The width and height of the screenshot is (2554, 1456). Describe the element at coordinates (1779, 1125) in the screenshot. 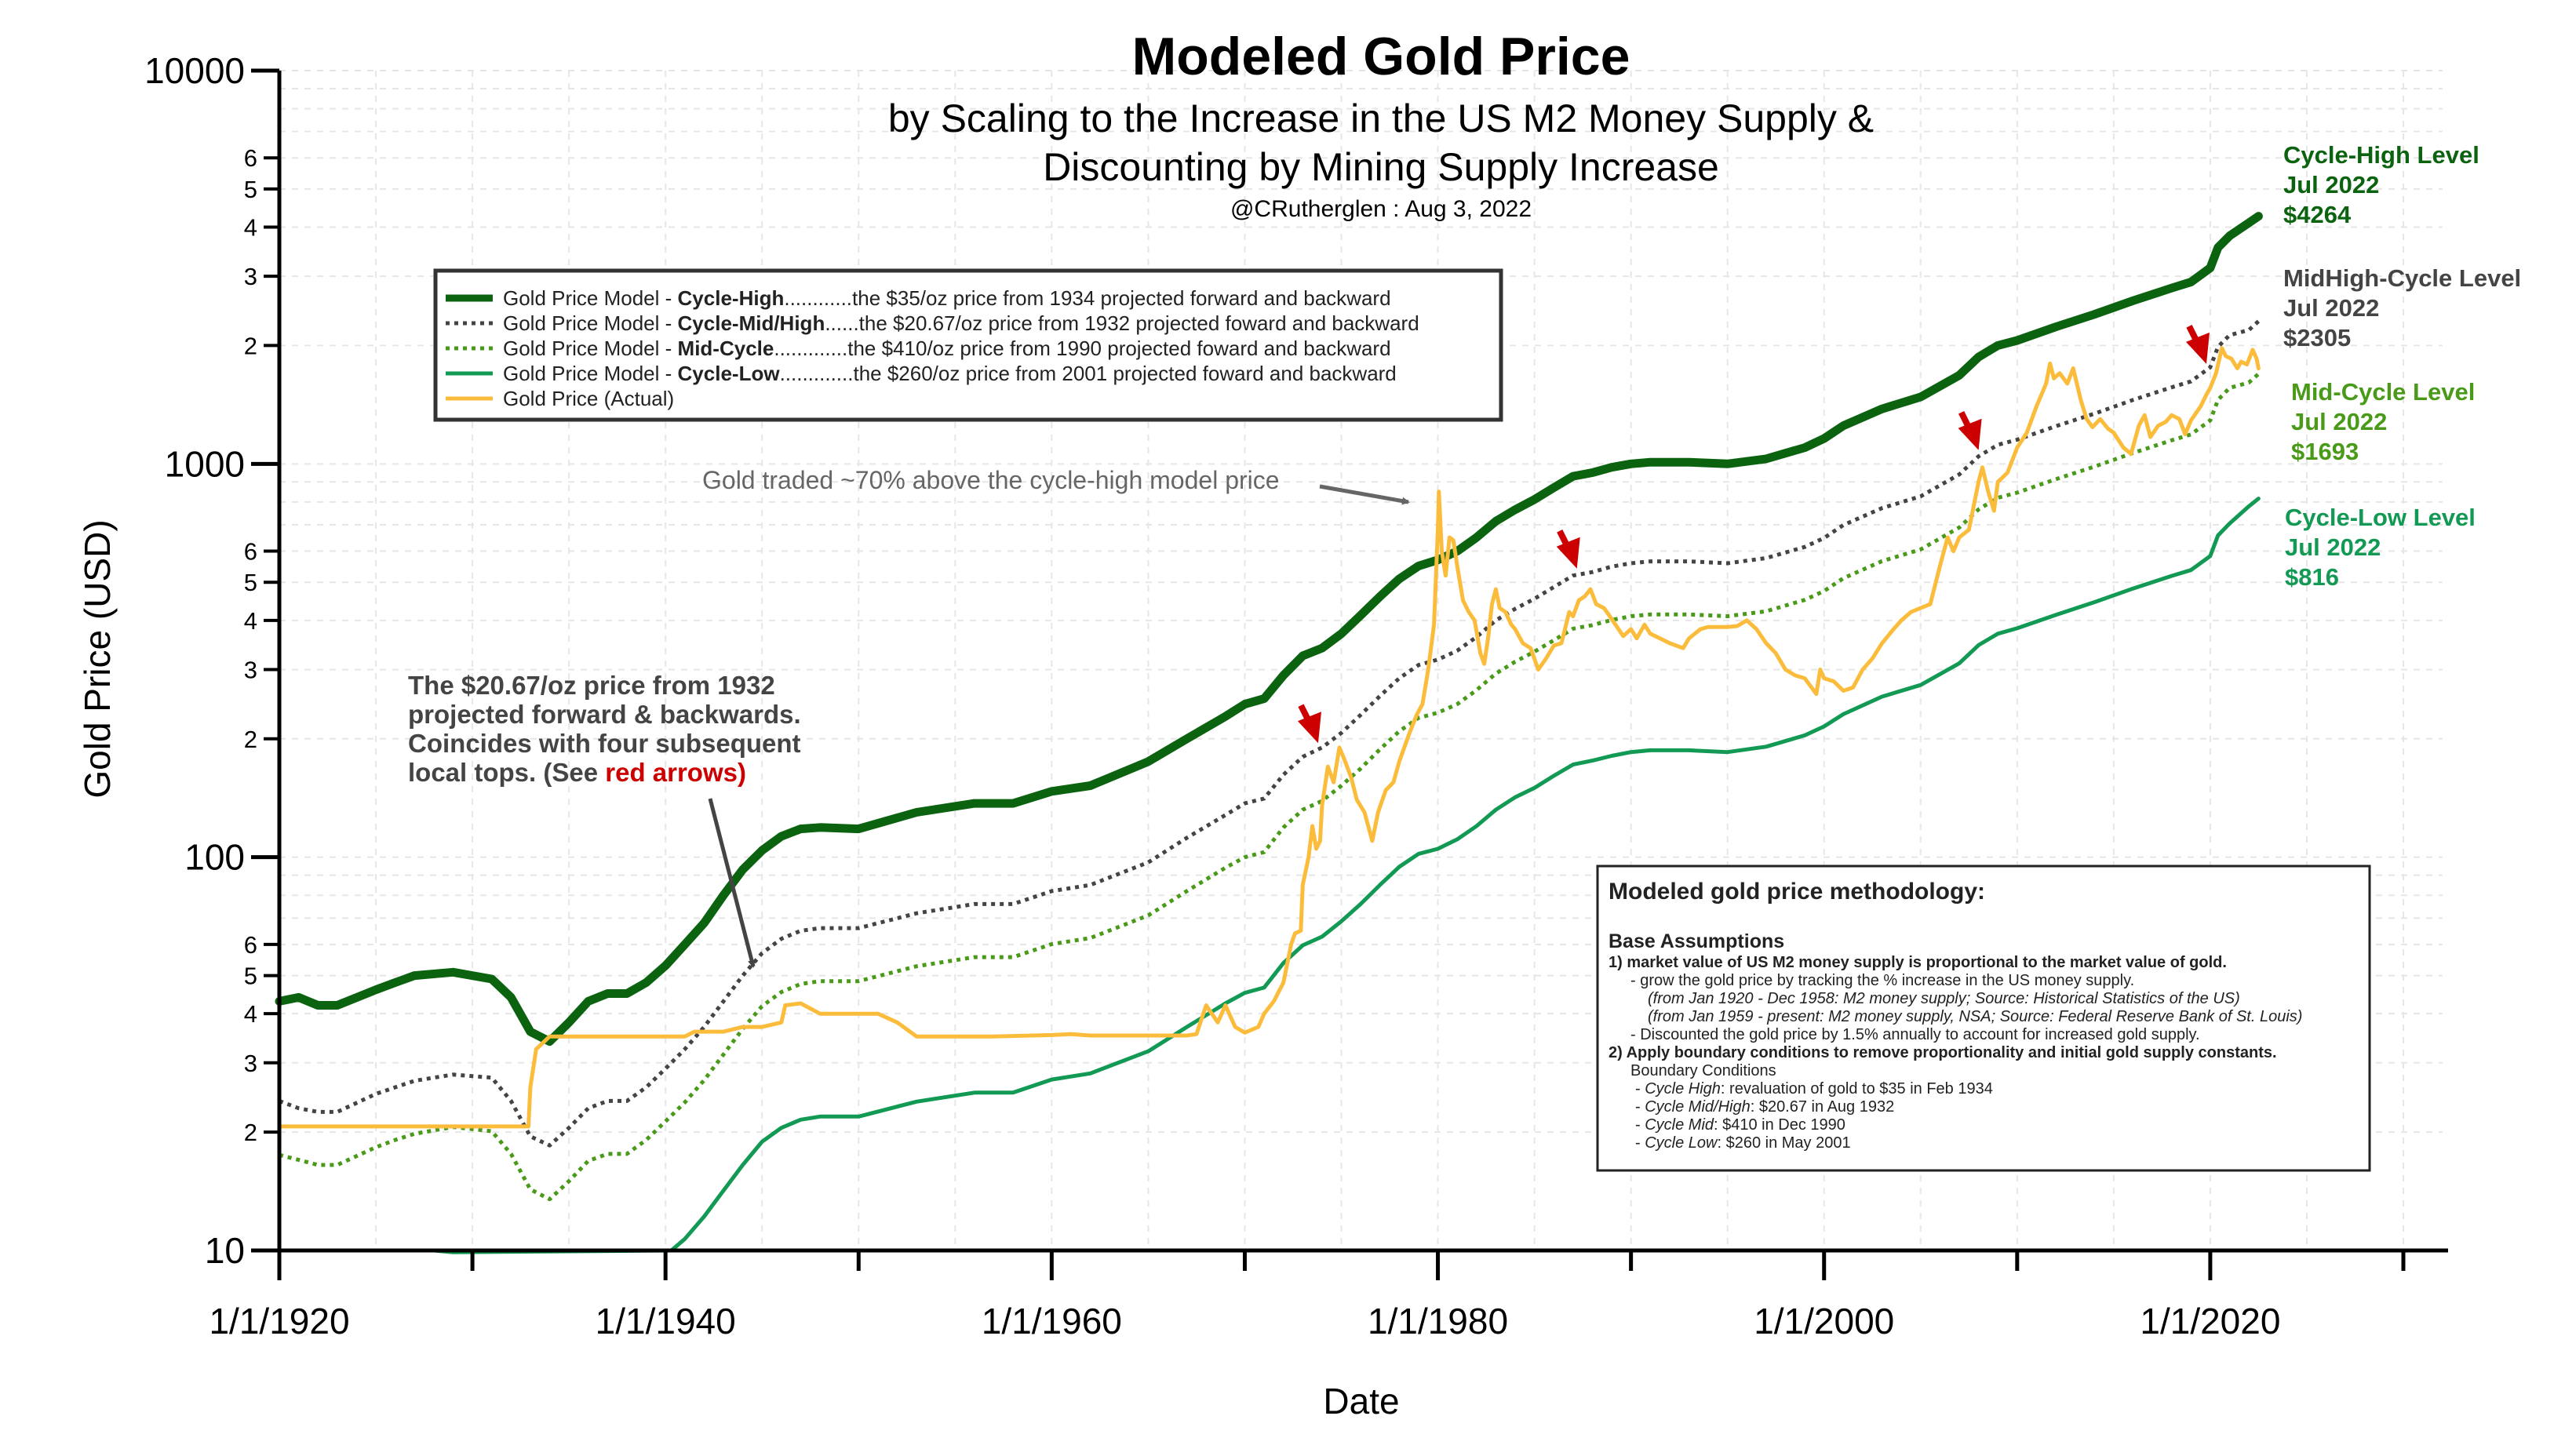

I see `methodology-text: : $410 in Dec 1990` at that location.